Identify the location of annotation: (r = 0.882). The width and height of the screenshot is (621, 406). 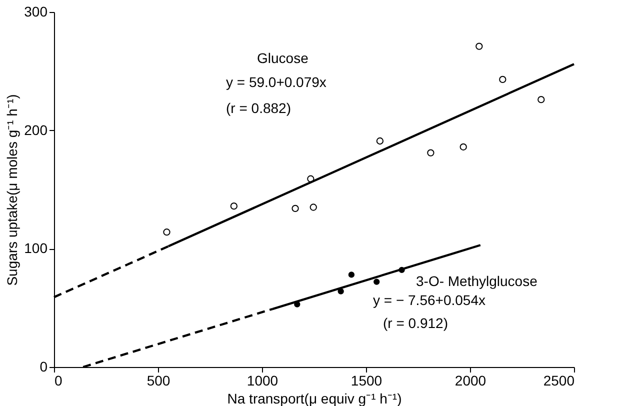
(258, 108).